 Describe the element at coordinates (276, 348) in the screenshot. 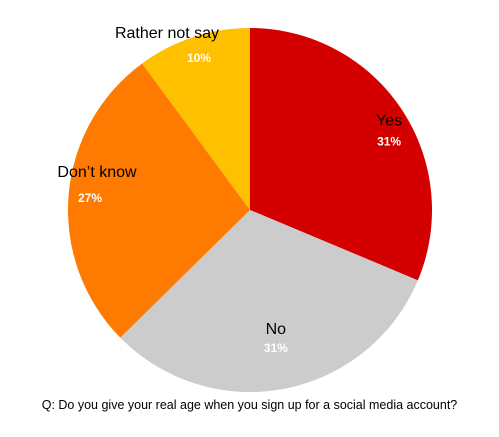

I see `pie-value-no: 31%` at that location.